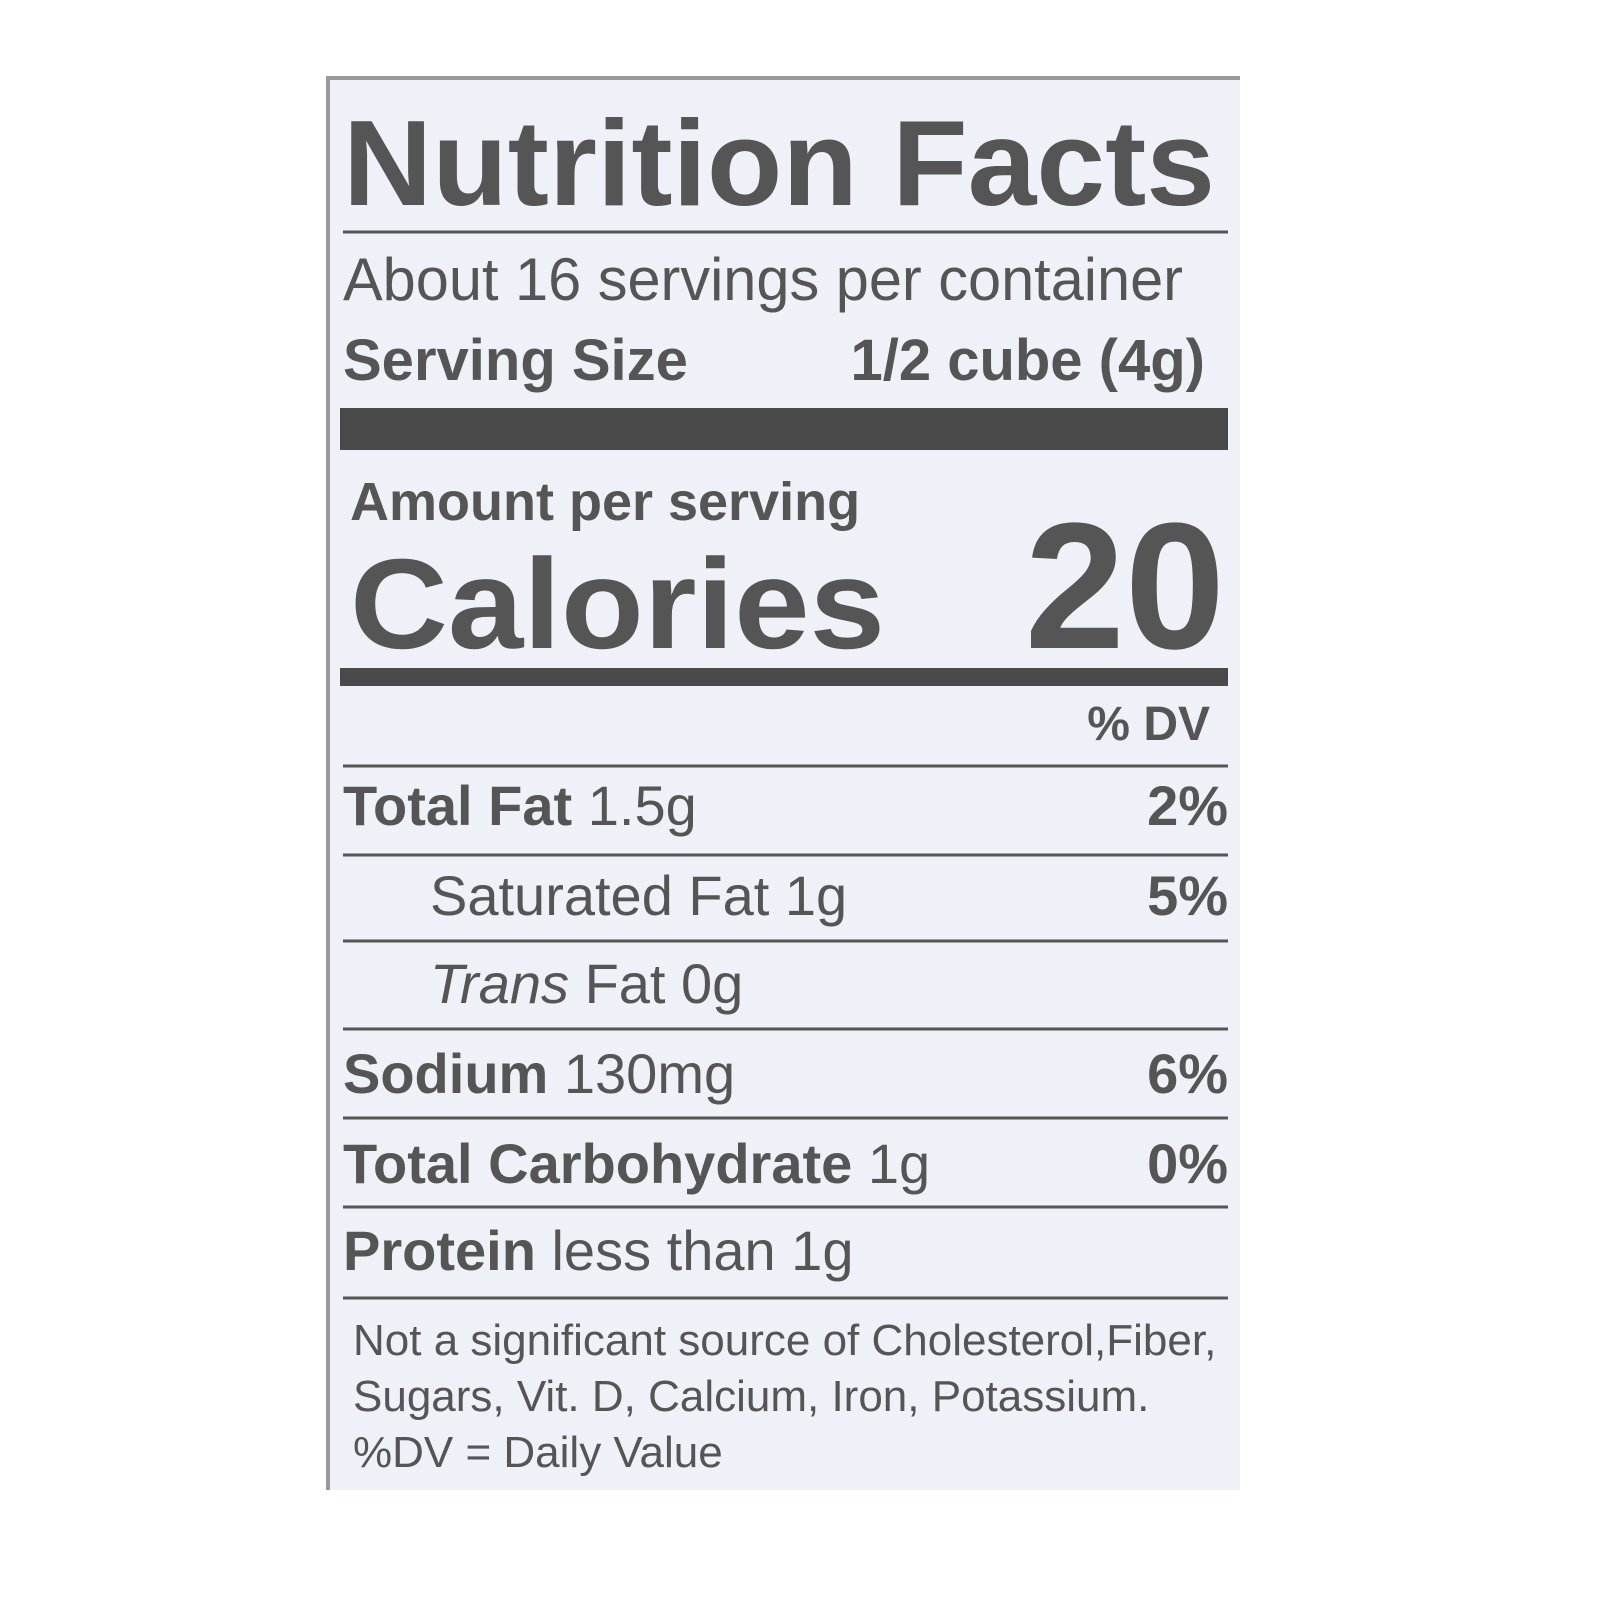 This screenshot has height=1600, width=1600. Describe the element at coordinates (1187, 895) in the screenshot. I see `nutrient-dv: 5%` at that location.